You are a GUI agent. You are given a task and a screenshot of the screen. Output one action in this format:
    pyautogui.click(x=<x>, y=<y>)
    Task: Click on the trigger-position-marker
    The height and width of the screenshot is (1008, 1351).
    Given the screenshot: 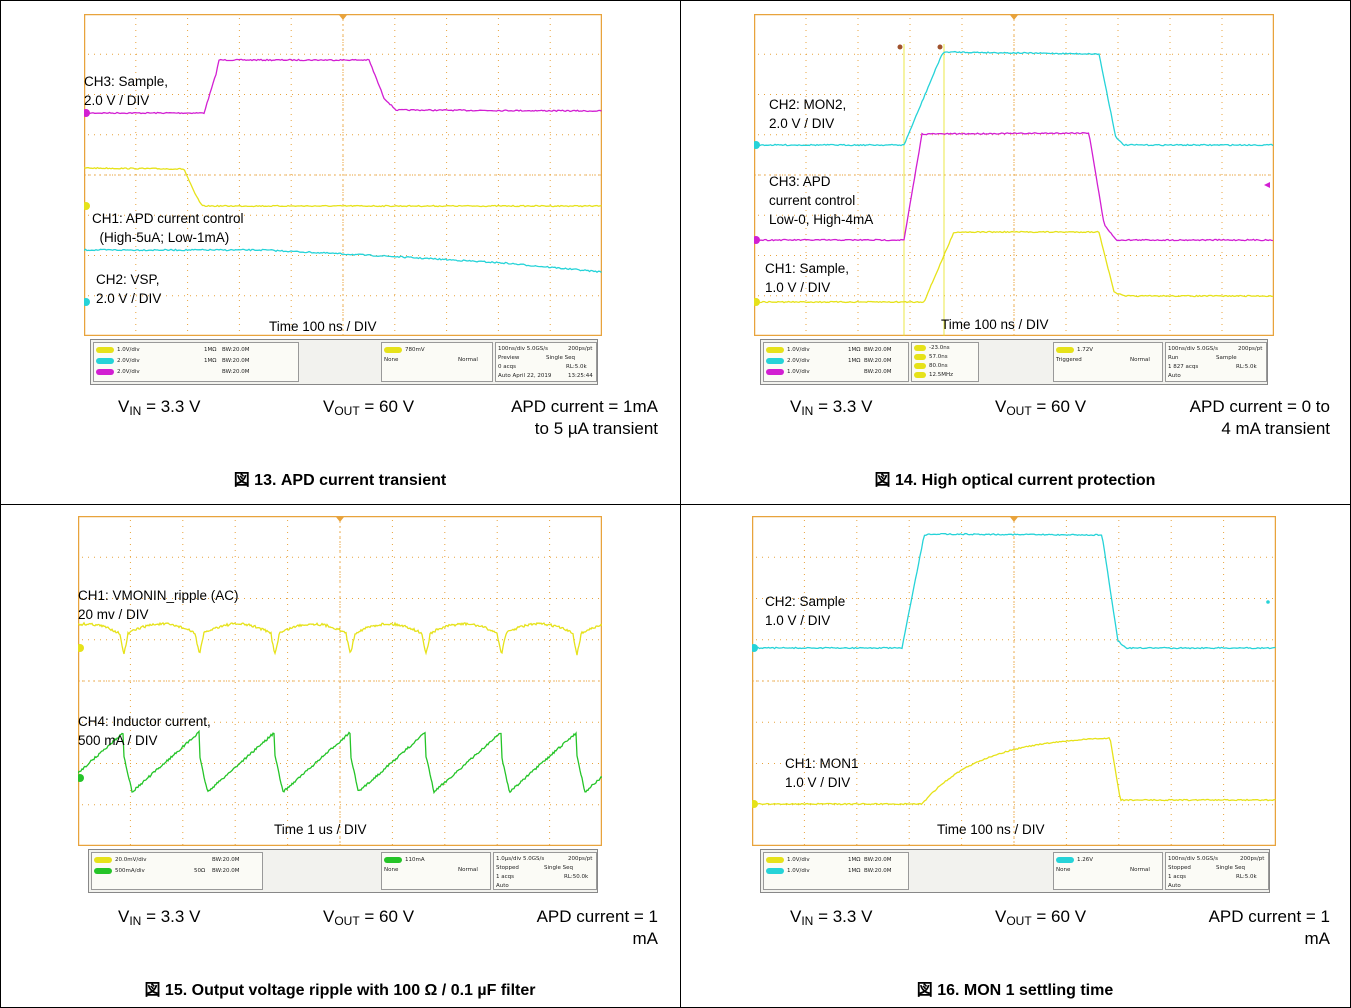 What is the action you would take?
    pyautogui.click(x=1014, y=519)
    